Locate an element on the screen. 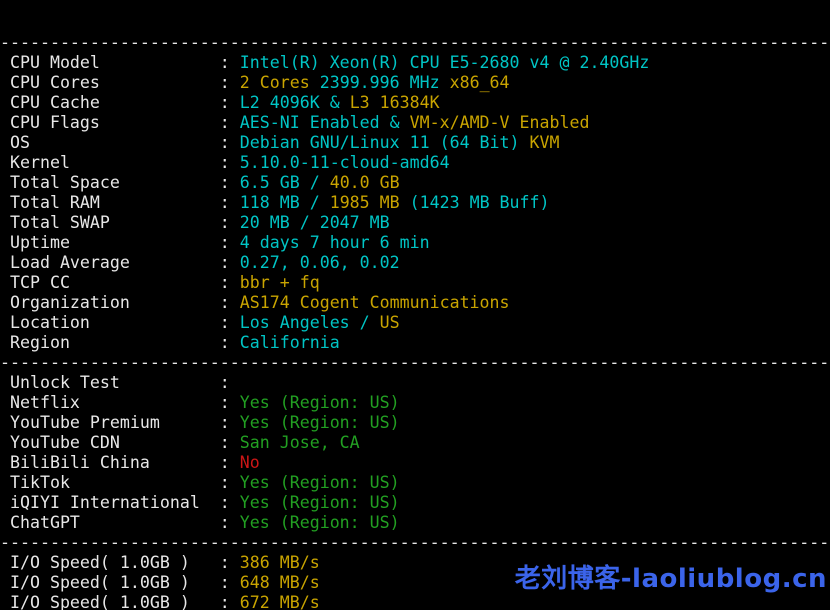 Image resolution: width=830 pixels, height=610 pixels. field-value: bbr + fq is located at coordinates (279, 282).